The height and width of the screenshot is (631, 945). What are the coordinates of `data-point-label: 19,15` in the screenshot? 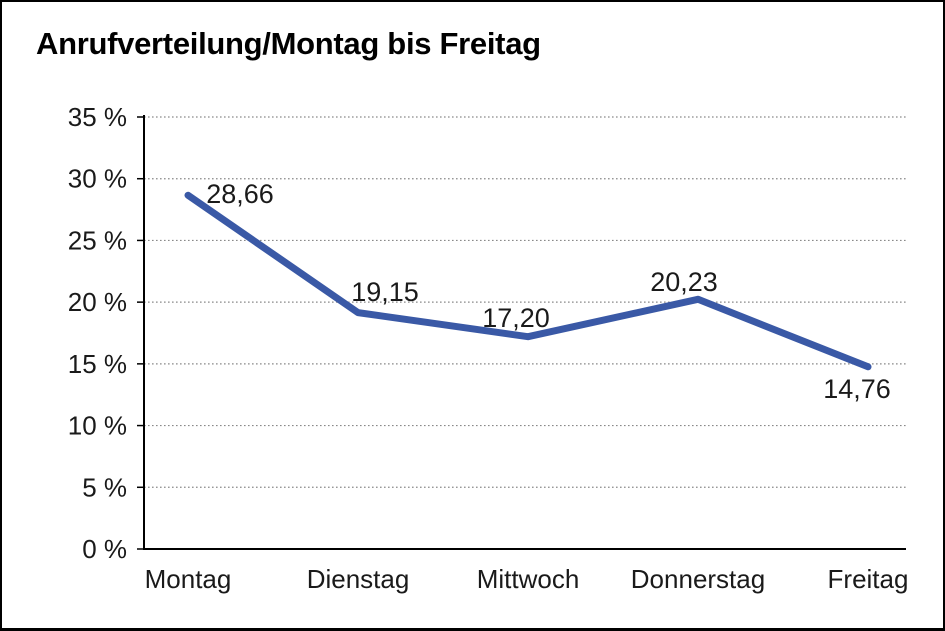 It's located at (385, 292).